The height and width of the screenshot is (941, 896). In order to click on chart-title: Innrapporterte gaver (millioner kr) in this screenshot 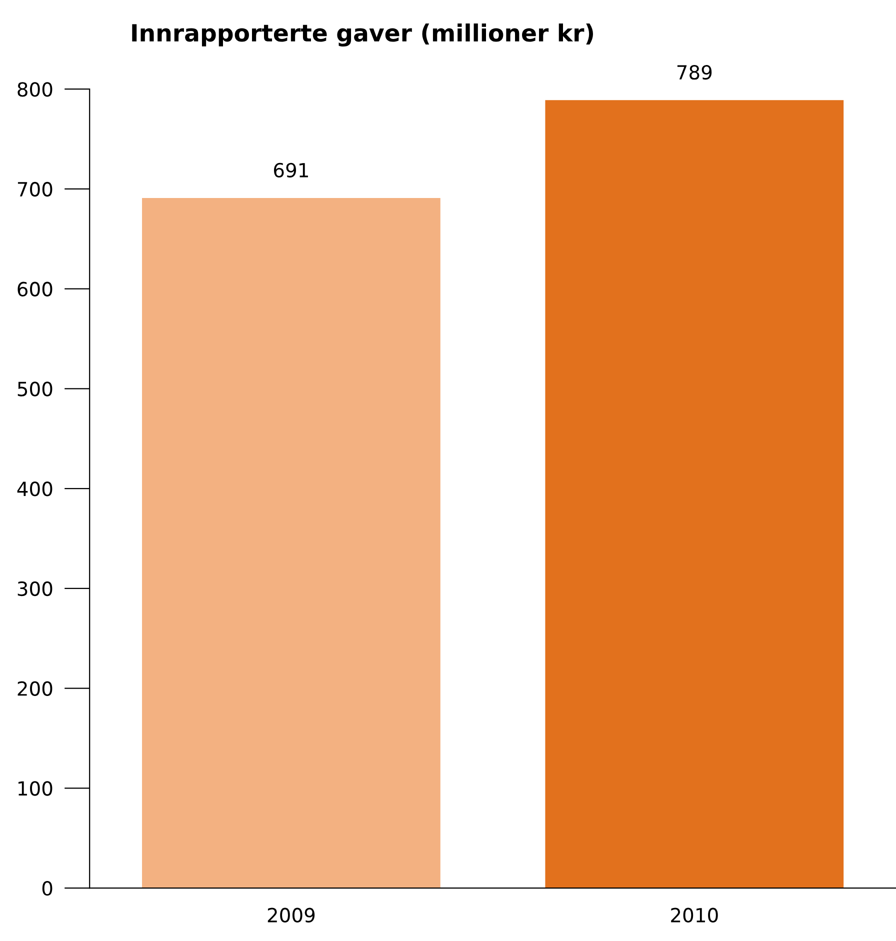, I will do `click(362, 35)`.